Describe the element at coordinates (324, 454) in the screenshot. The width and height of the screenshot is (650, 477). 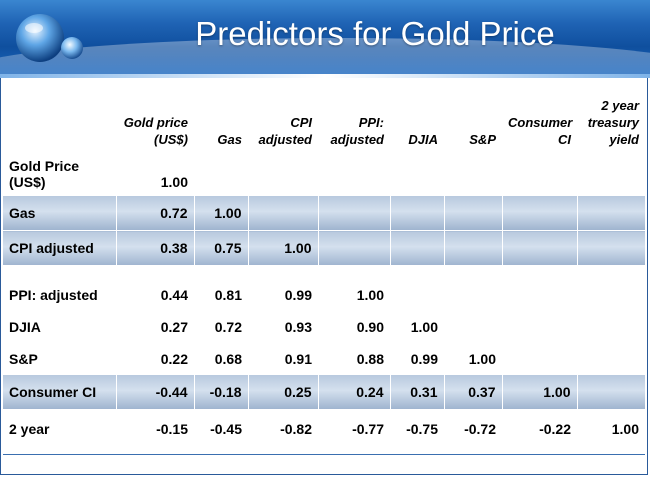
I see `table-bottom-rule` at that location.